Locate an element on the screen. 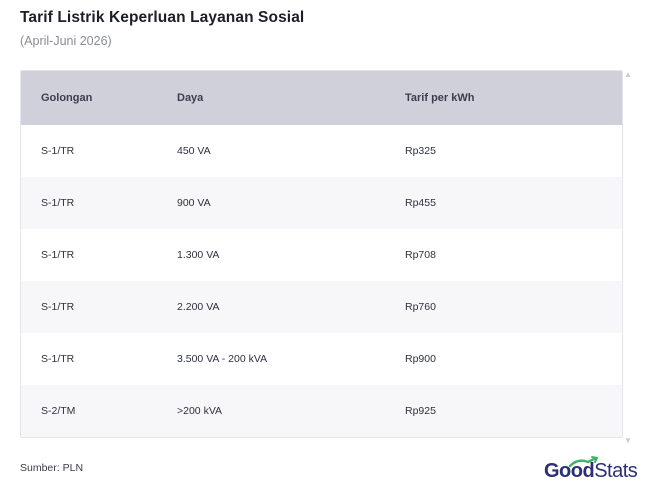 The width and height of the screenshot is (649, 494). logo-good: Good is located at coordinates (569, 471).